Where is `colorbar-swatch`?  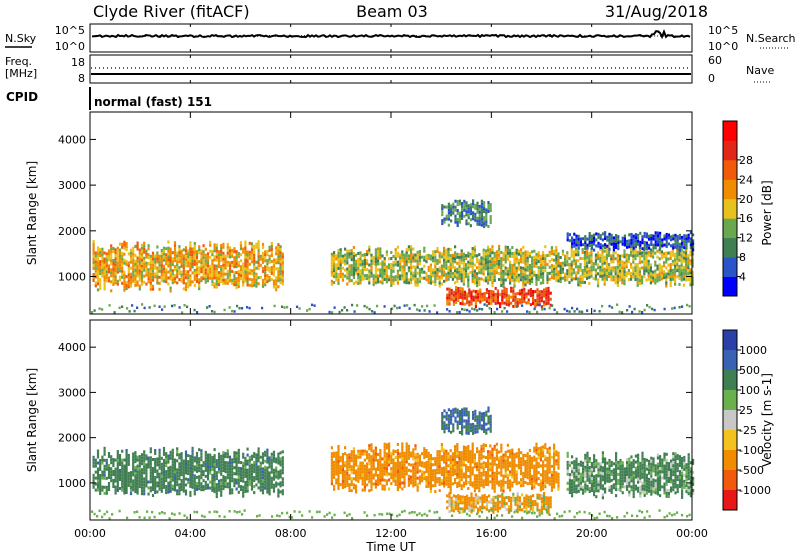 colorbar-swatch is located at coordinates (730, 189).